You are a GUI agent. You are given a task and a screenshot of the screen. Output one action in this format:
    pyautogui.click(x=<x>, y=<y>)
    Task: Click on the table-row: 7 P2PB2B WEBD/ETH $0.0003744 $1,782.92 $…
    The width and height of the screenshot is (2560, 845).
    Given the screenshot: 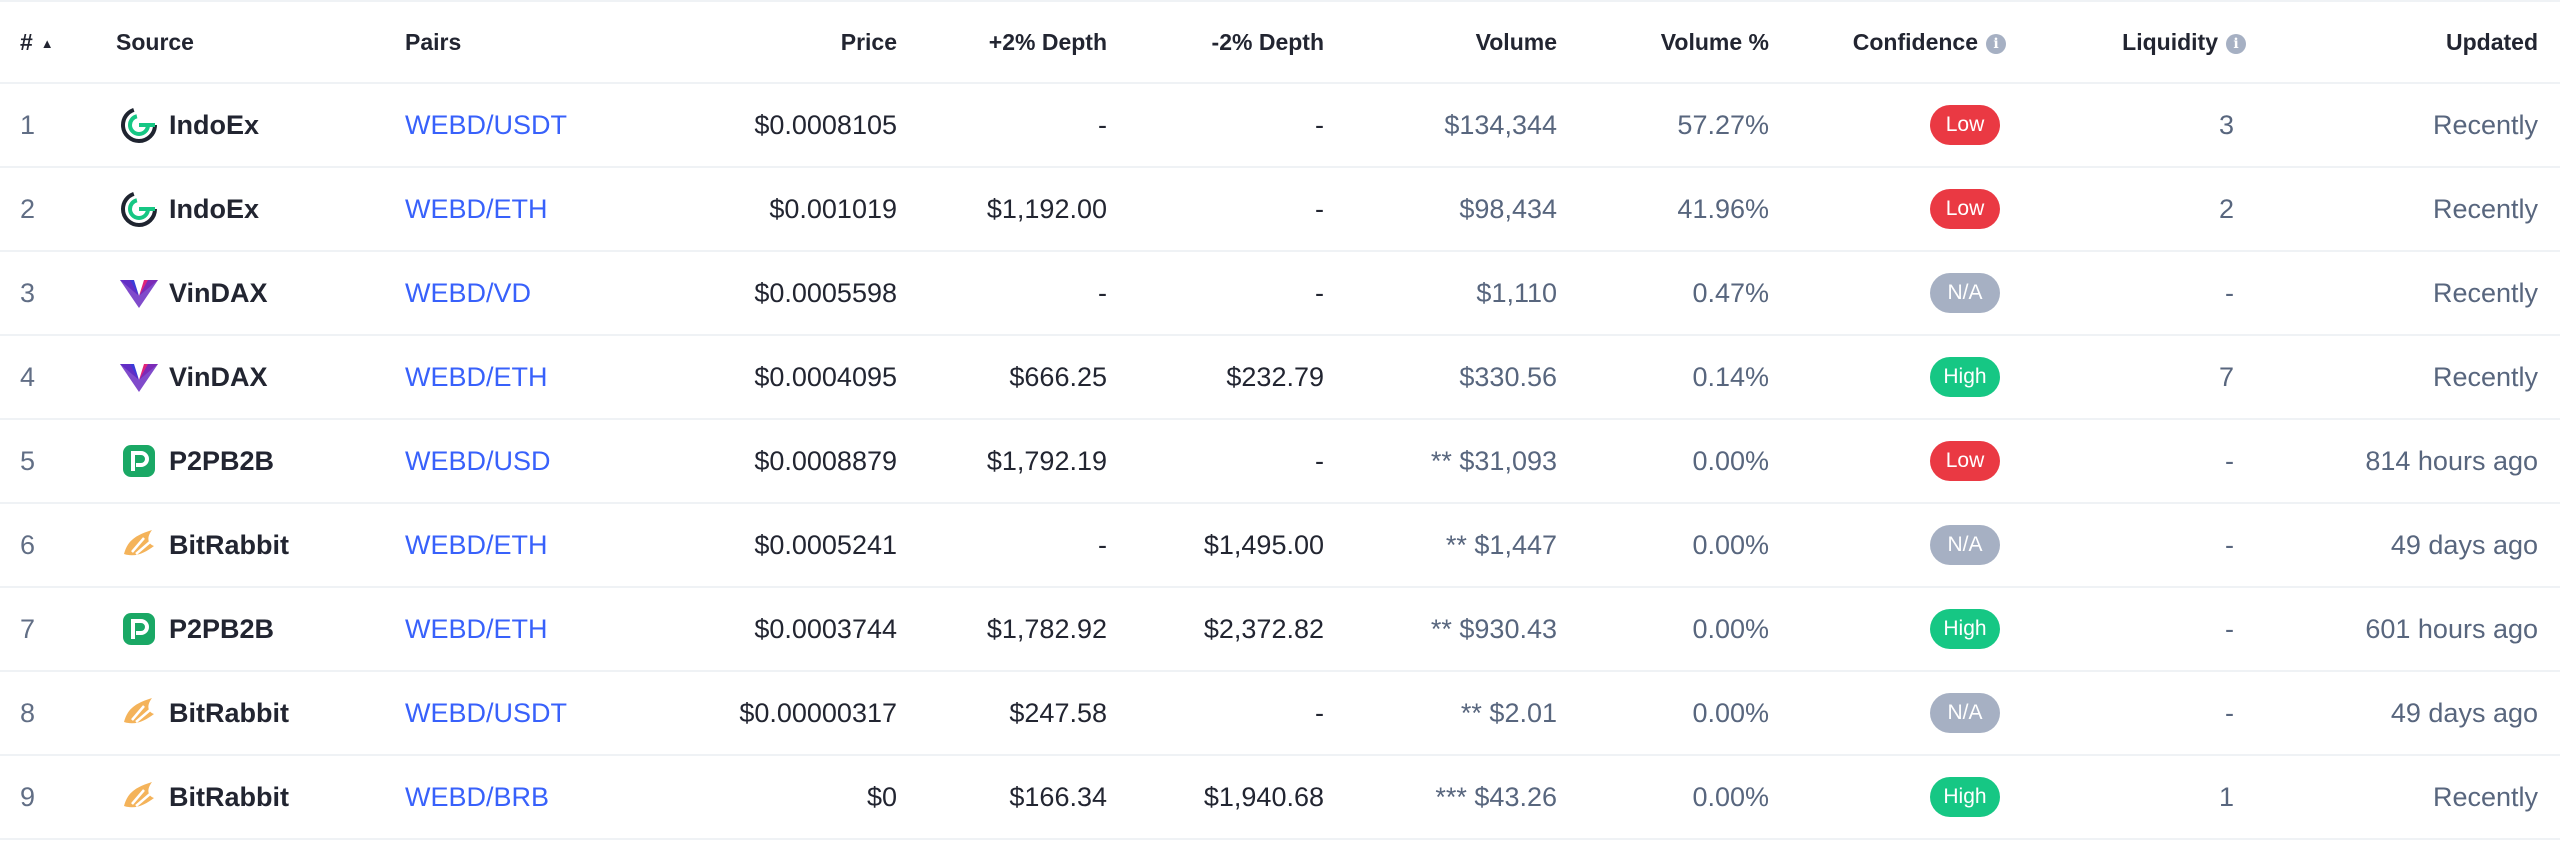 What is the action you would take?
    pyautogui.click(x=1280, y=629)
    